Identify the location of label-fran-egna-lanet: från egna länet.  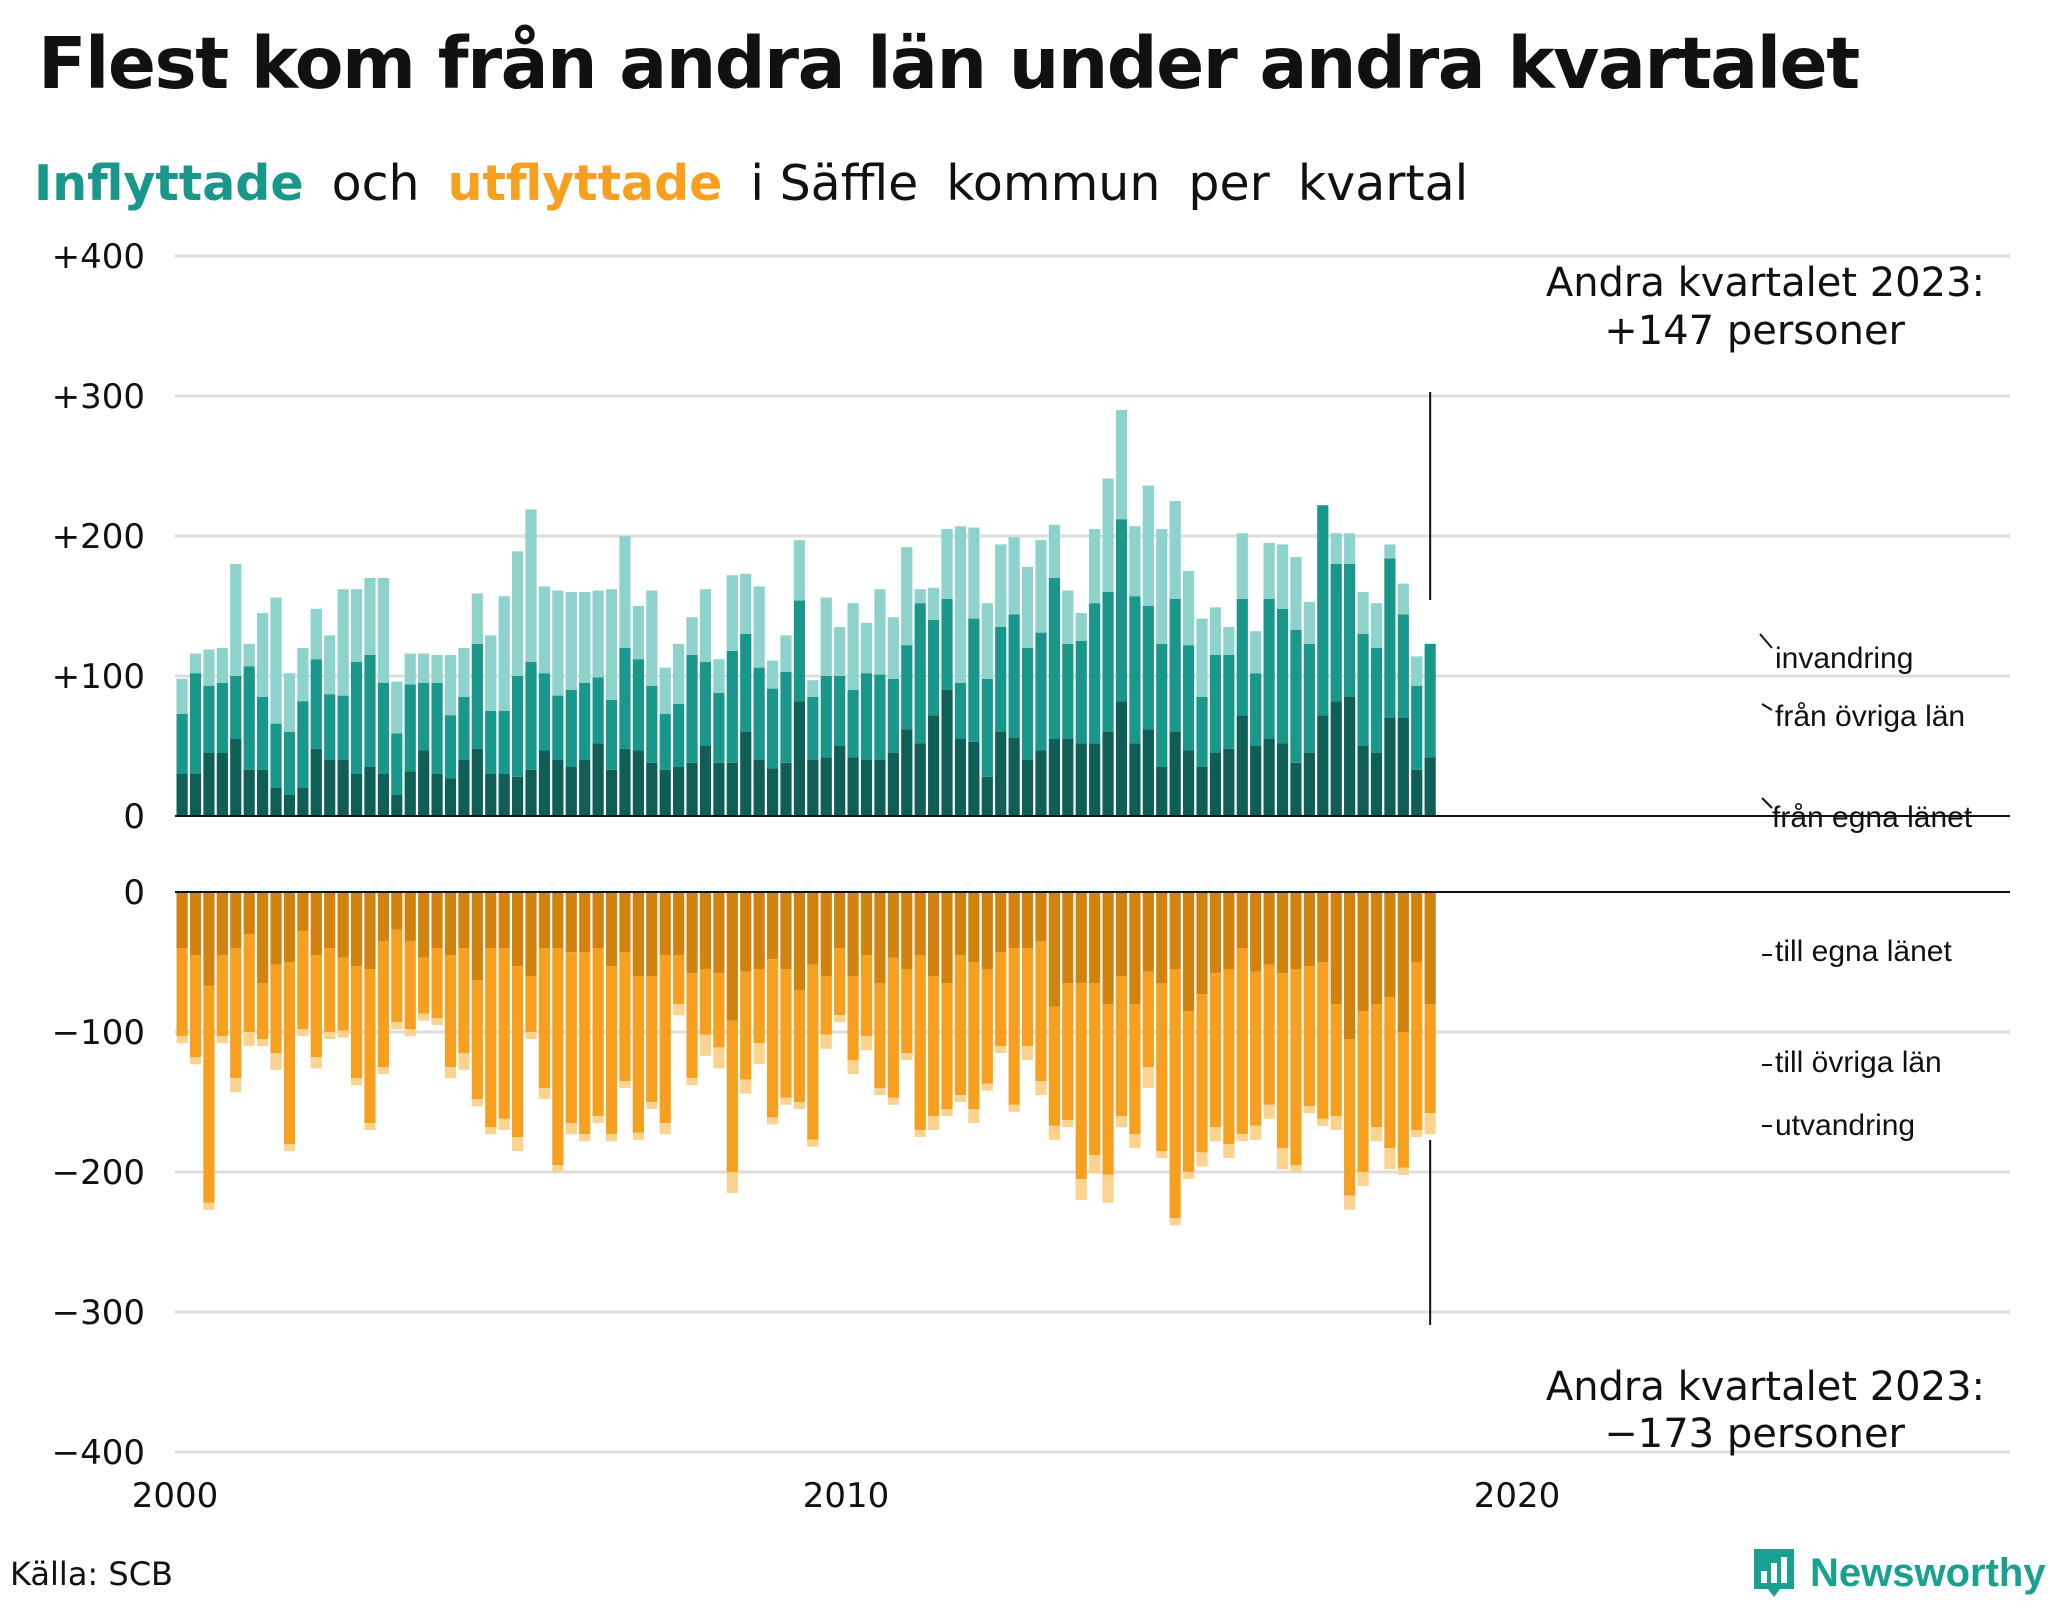
(1872, 817).